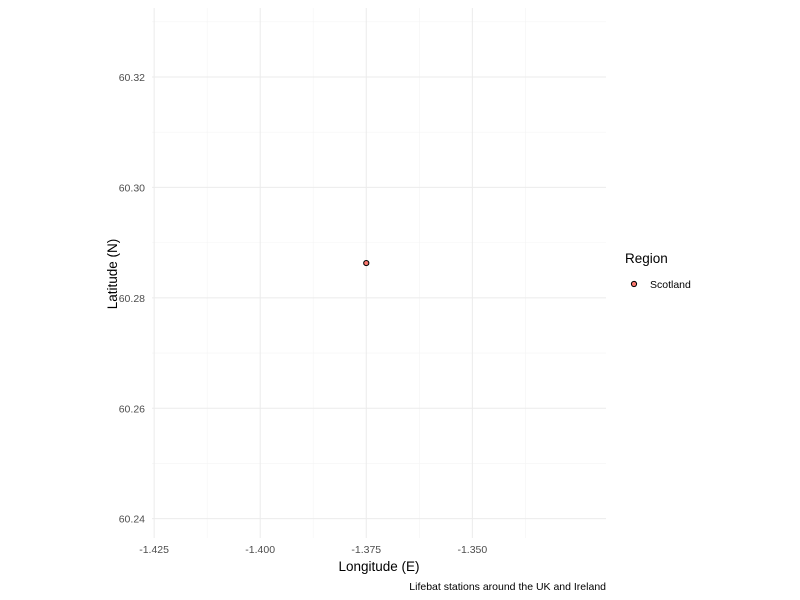  Describe the element at coordinates (646, 258) in the screenshot. I see `legend-title: Region` at that location.